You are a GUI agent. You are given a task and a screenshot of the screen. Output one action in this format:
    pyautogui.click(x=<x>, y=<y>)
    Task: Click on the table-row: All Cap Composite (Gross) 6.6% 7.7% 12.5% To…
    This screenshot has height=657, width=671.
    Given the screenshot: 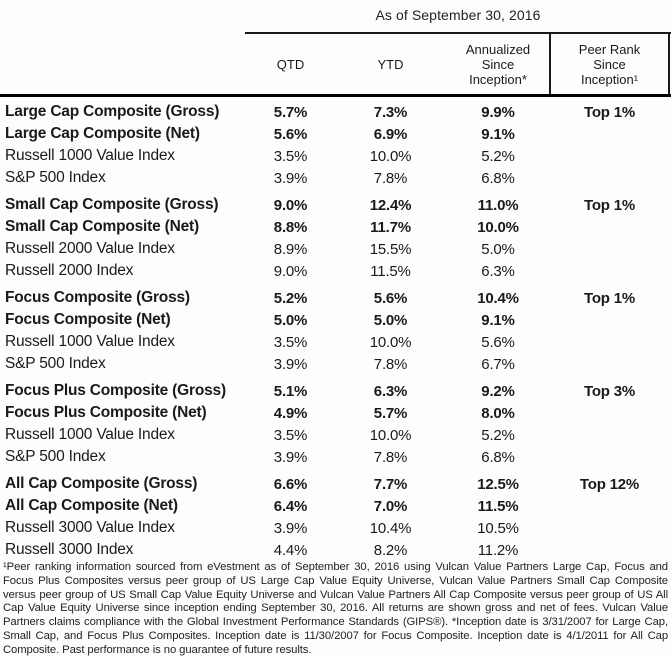 What is the action you would take?
    pyautogui.click(x=335, y=484)
    